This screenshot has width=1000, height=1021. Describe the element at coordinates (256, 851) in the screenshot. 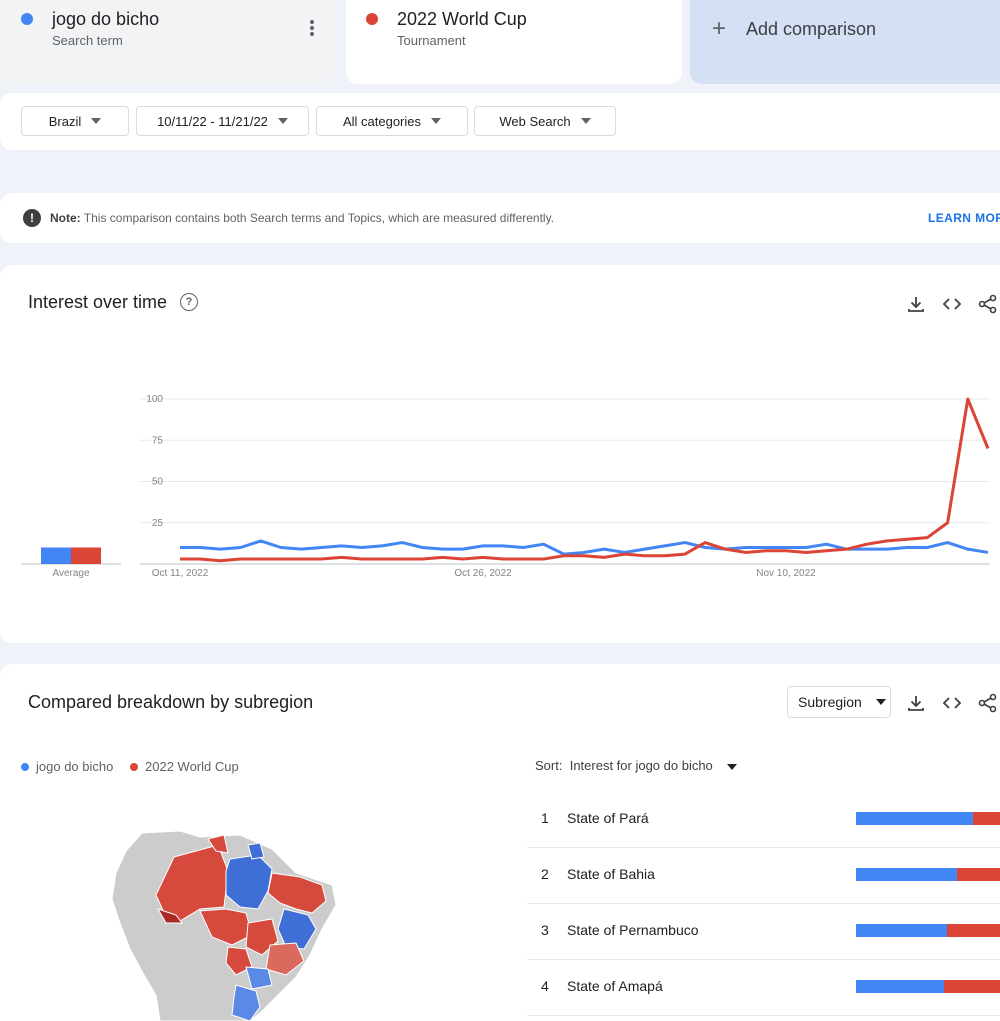

I see `region-amapa` at that location.